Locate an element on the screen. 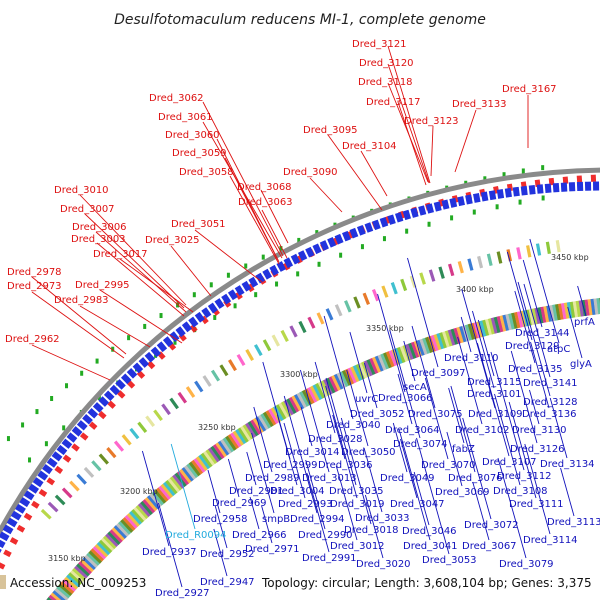 This screenshot has width=600, height=600. gene-label: Dred_3066 is located at coordinates (405, 398).